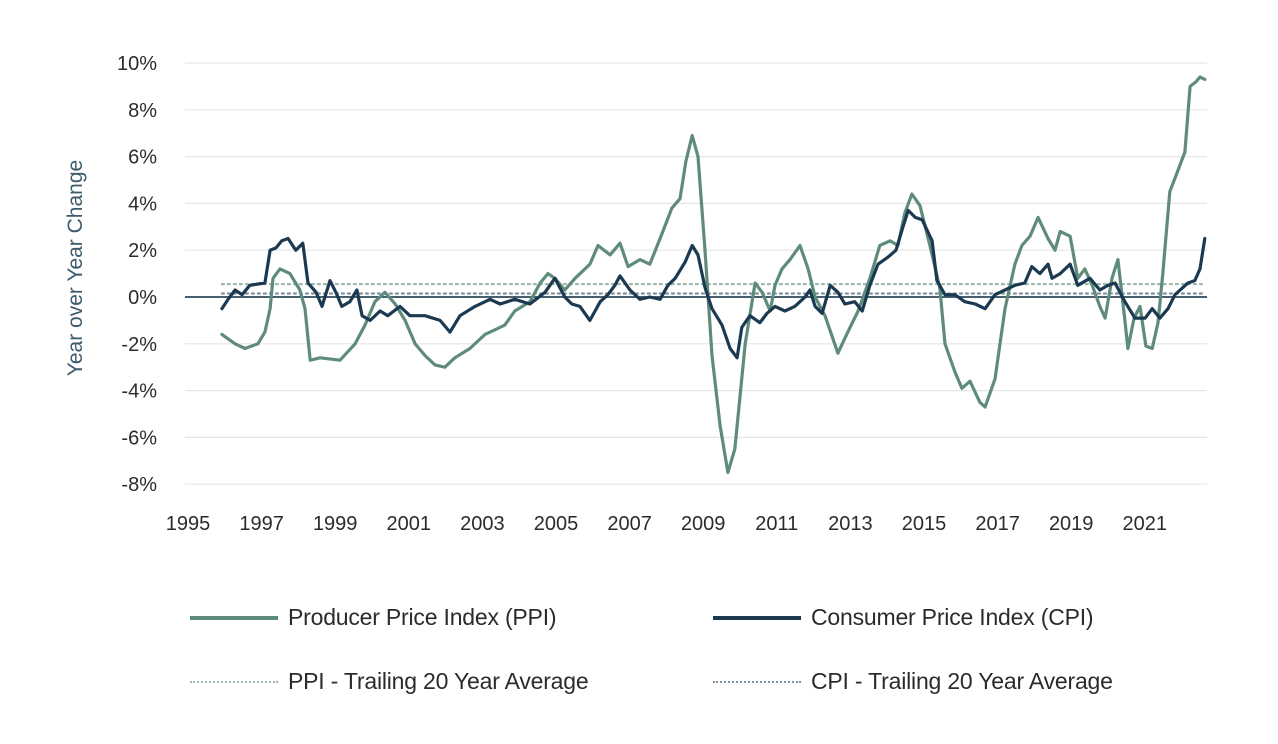  I want to click on legend-label-cpi-average: CPI - Trailing 20 Year Average, so click(962, 681).